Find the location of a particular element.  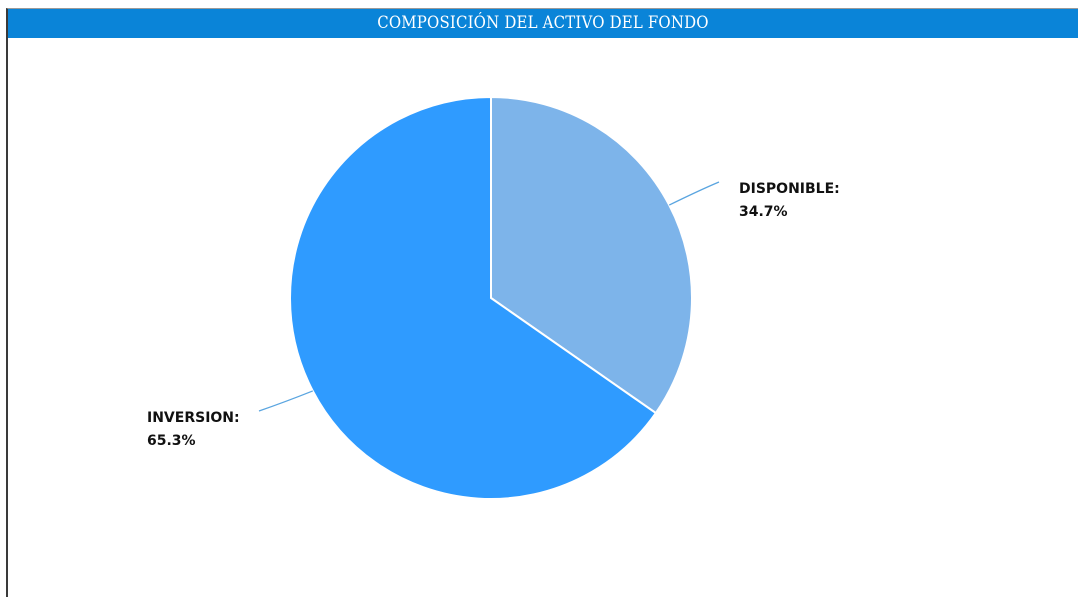

leader-line-disponible is located at coordinates (694, 193).